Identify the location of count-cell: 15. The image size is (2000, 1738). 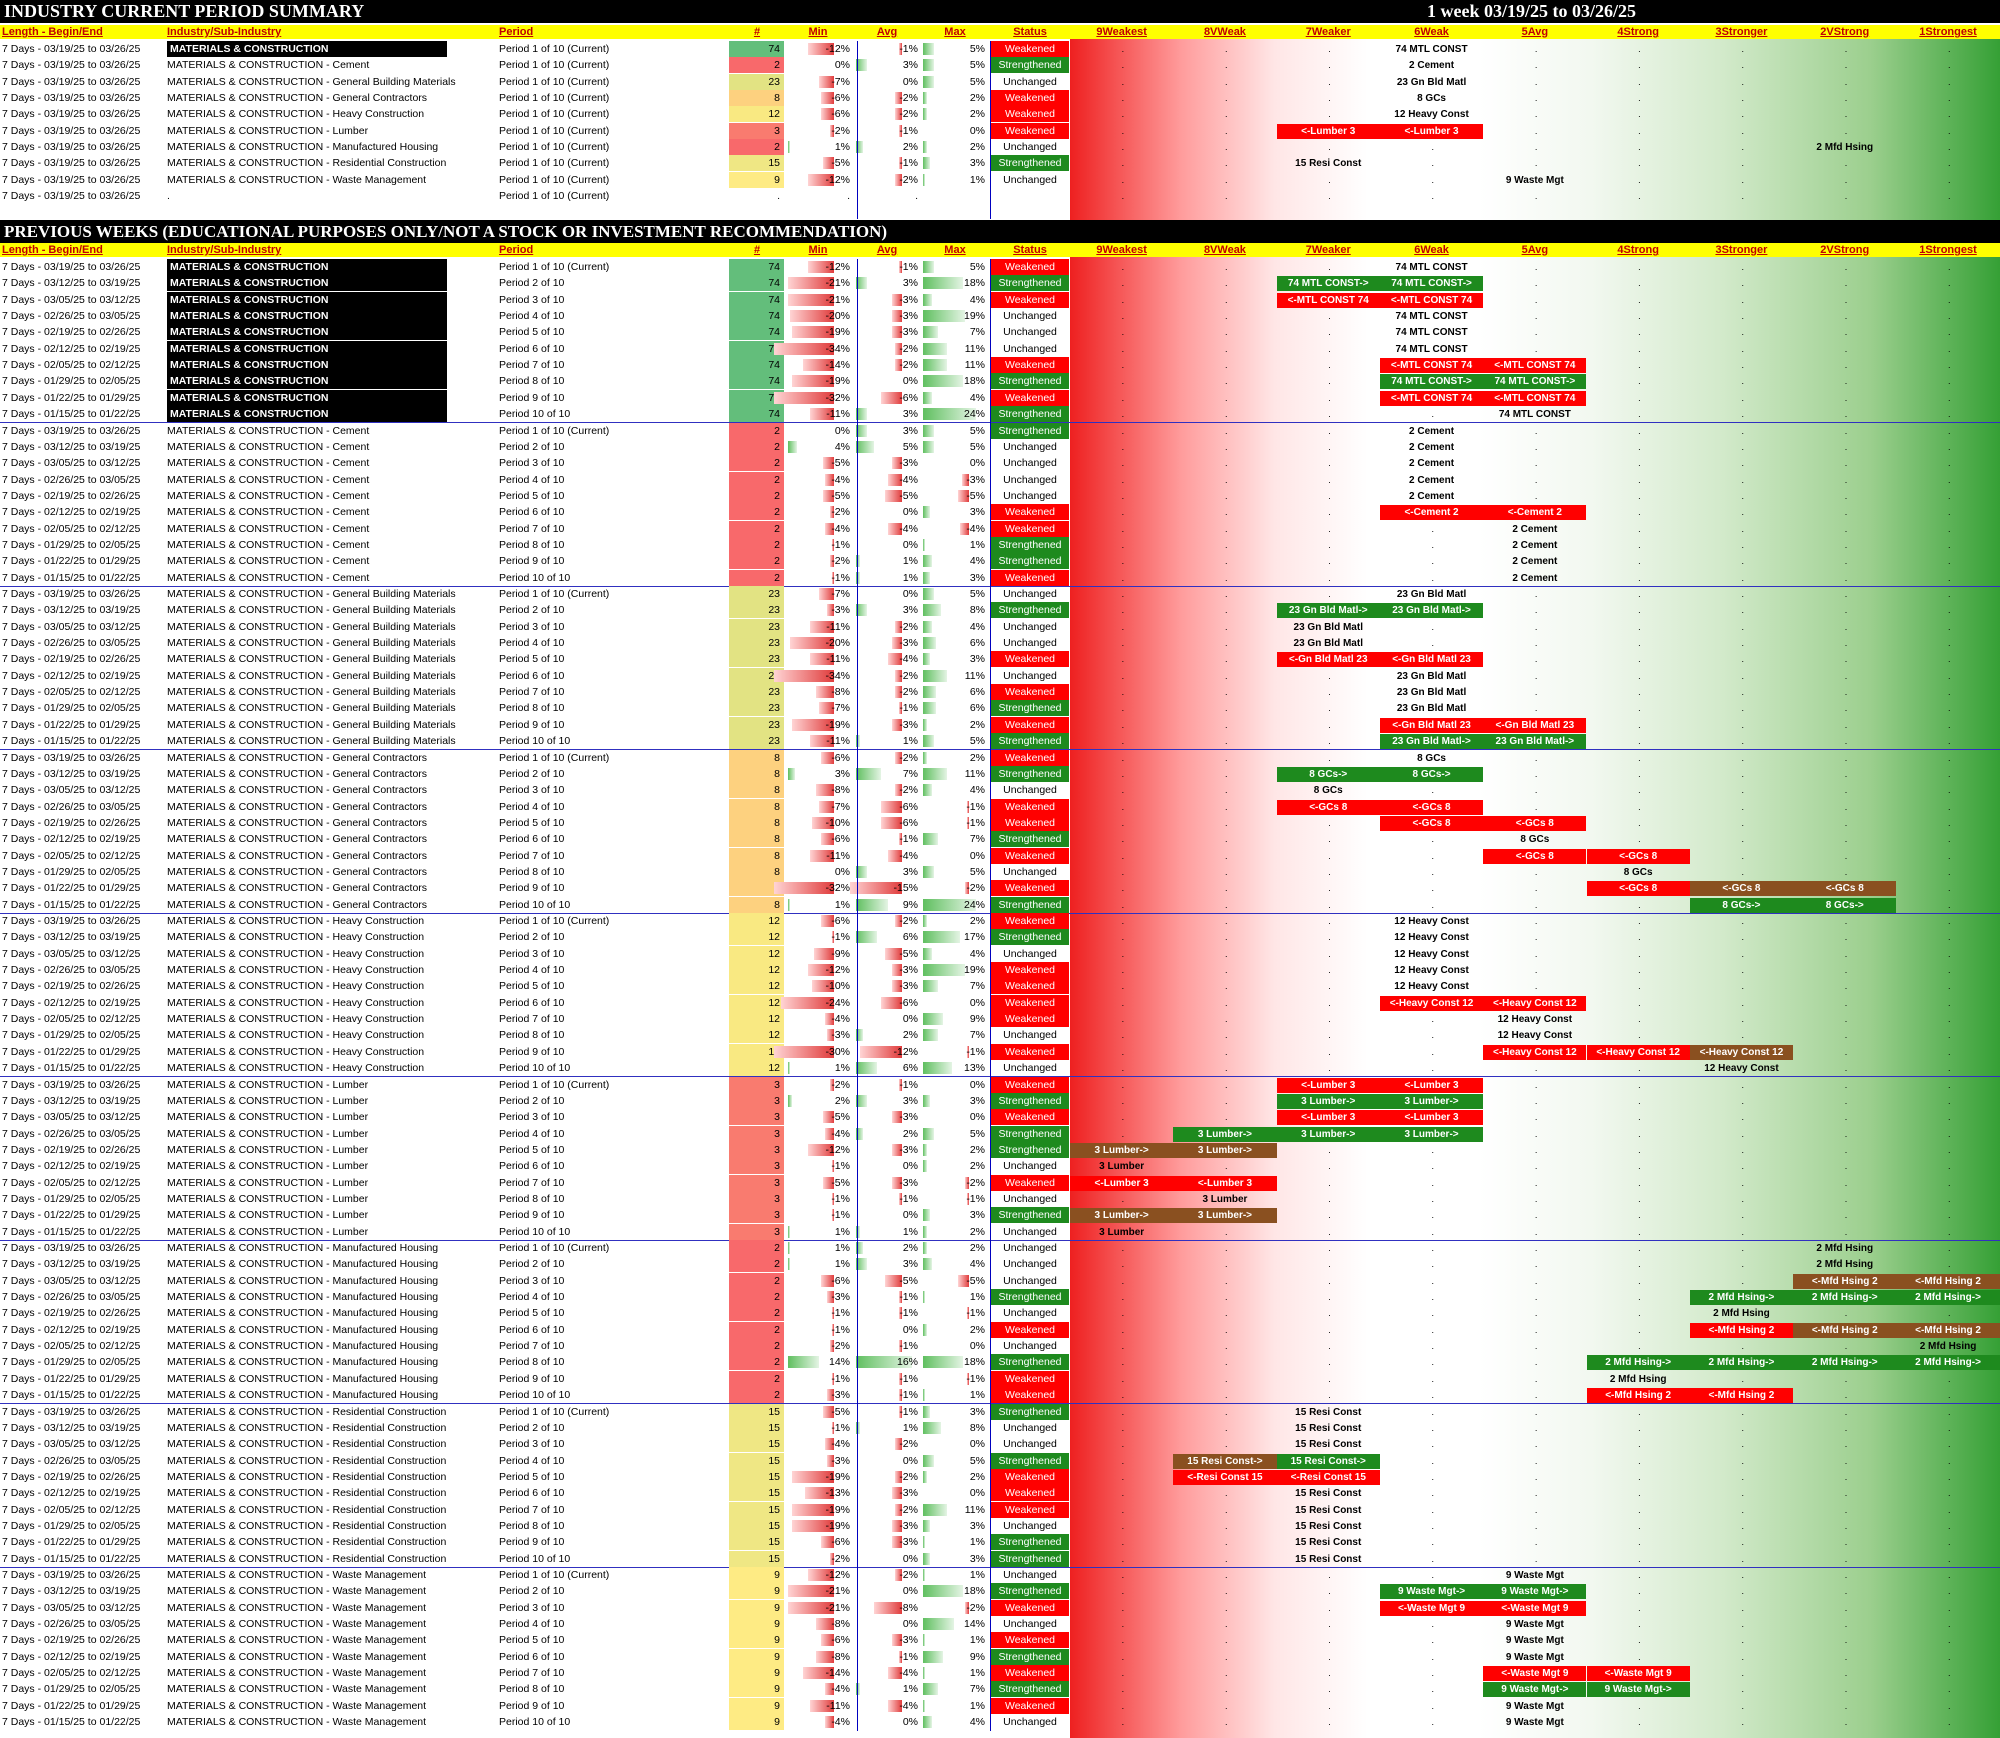
(756, 1411).